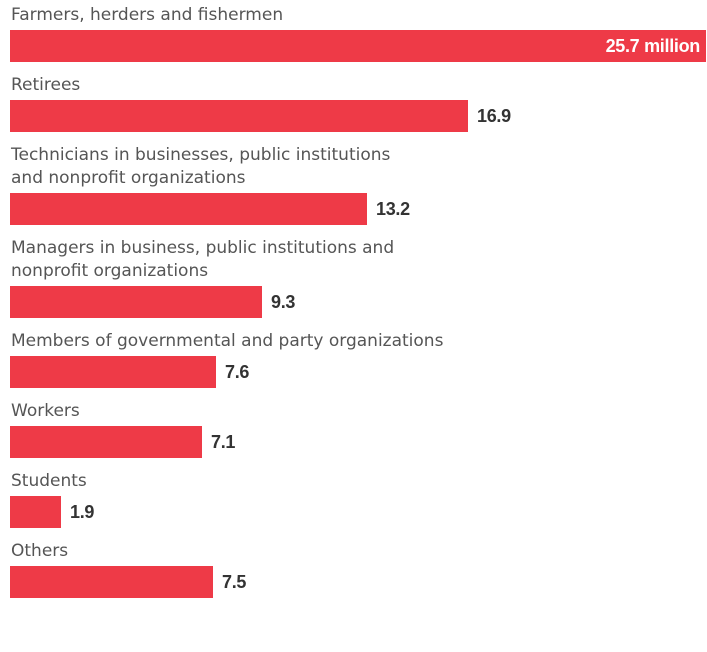  I want to click on value-label: 13.2, so click(393, 209).